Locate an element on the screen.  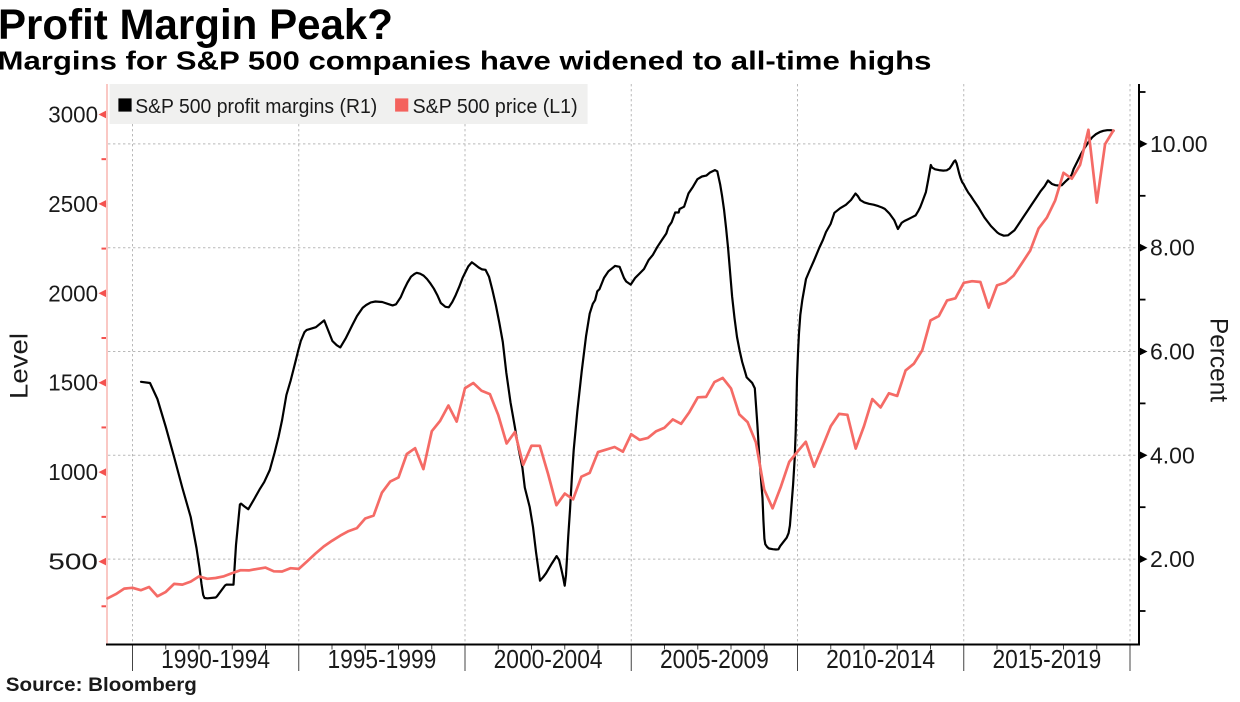
svg-text: 6.00 is located at coordinates (1172, 352).